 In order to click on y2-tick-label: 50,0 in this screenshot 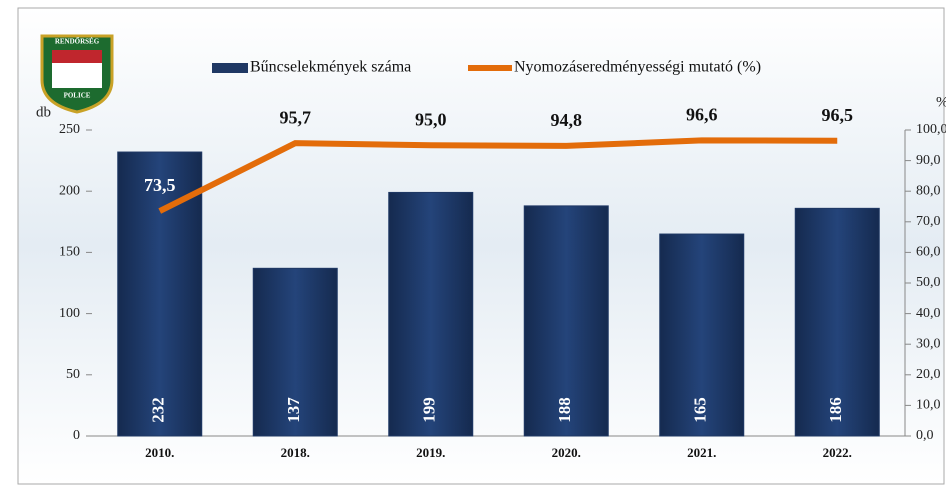, I will do `click(928, 282)`.